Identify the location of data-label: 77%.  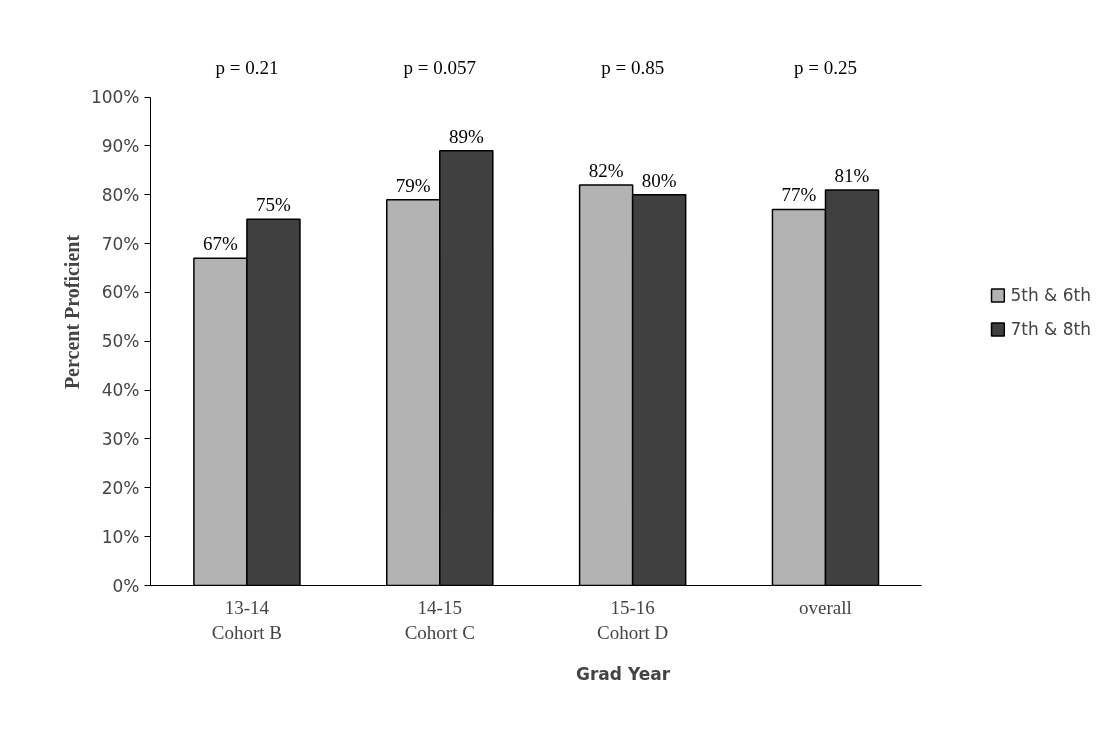
(799, 195).